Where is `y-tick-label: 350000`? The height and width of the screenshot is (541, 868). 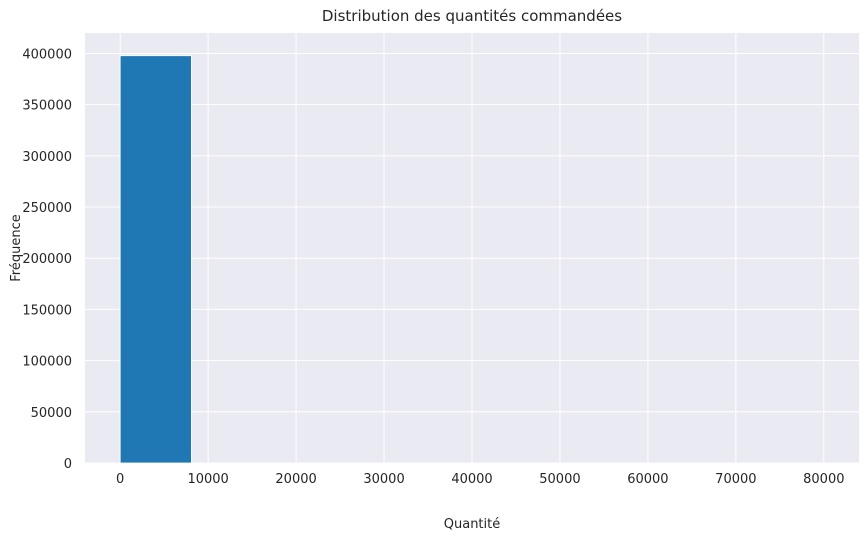
y-tick-label: 350000 is located at coordinates (47, 106).